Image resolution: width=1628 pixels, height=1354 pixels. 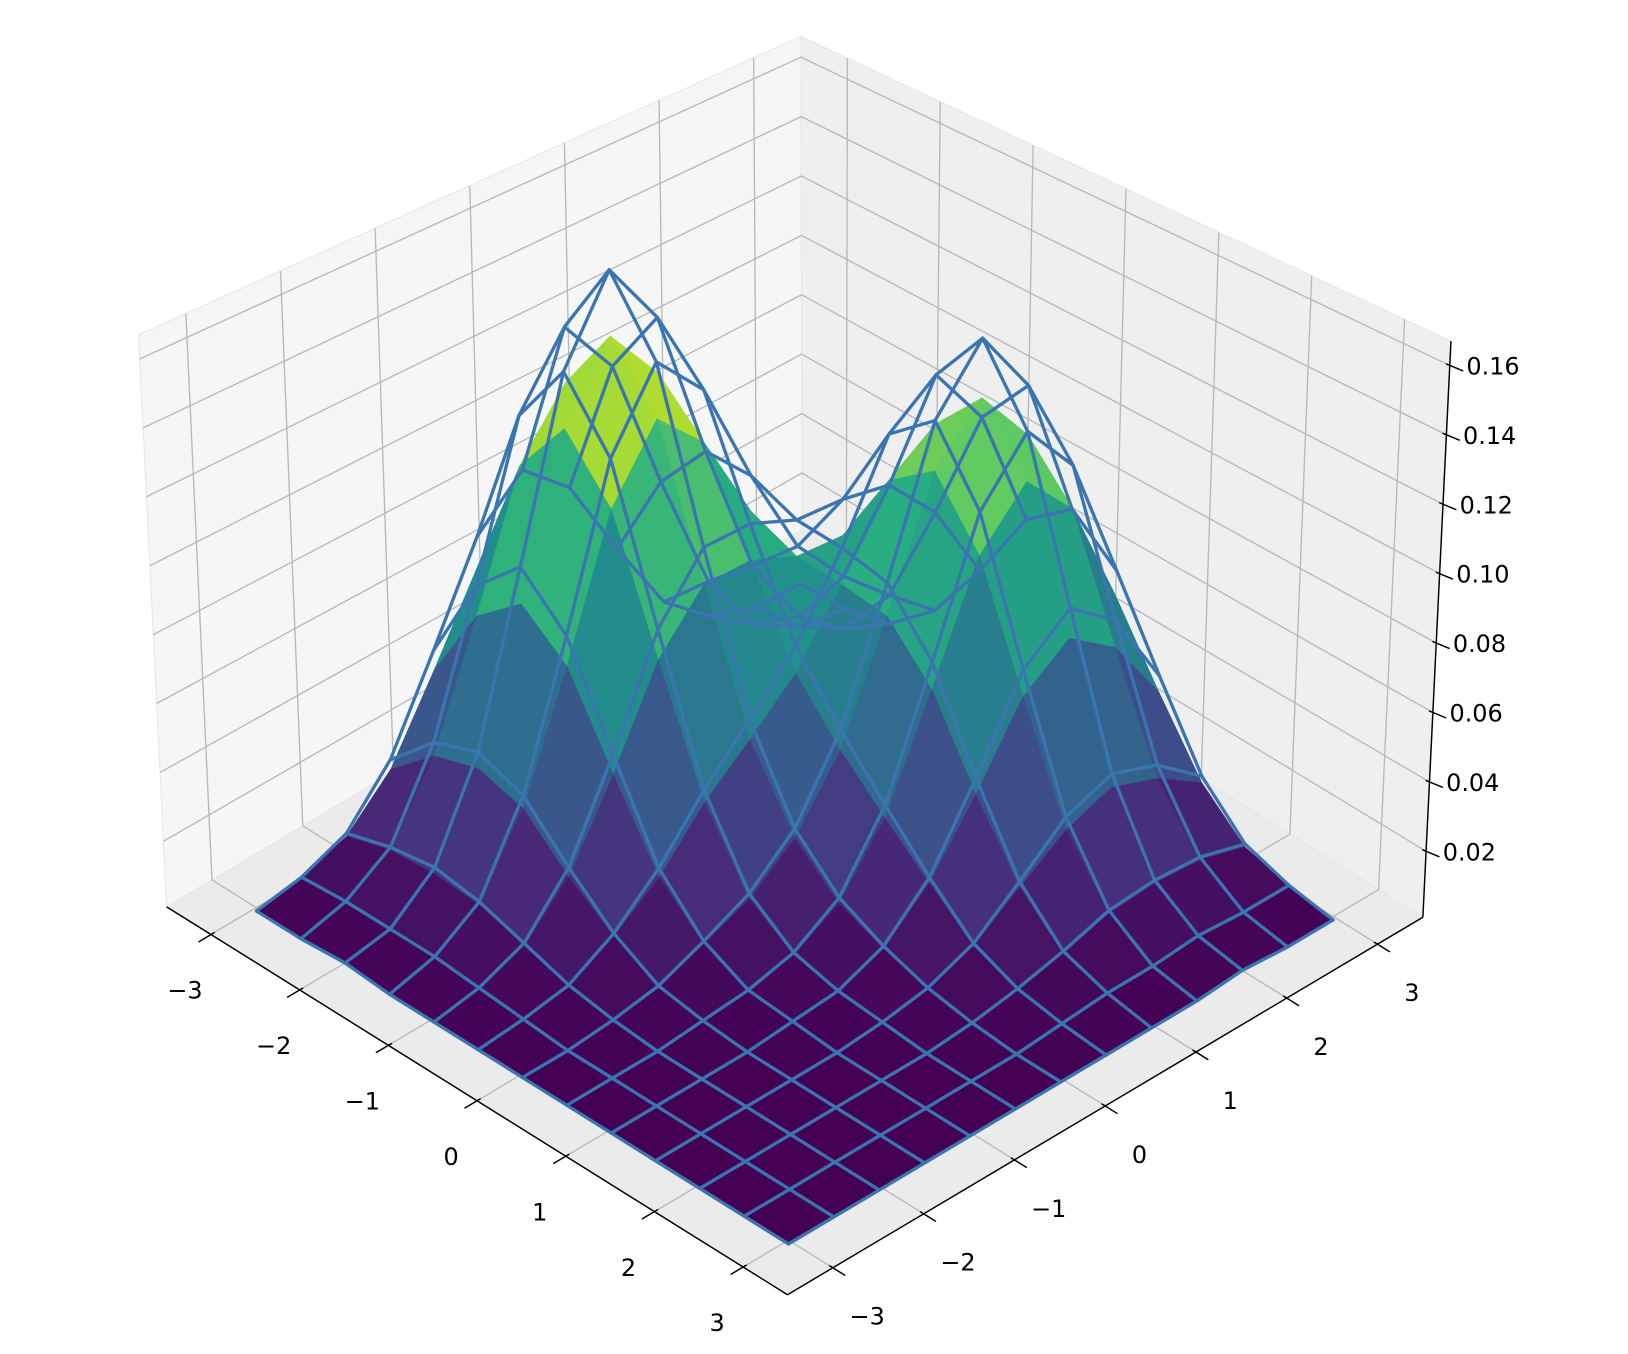 What do you see at coordinates (717, 1323) in the screenshot?
I see `x-tick-label: 3` at bounding box center [717, 1323].